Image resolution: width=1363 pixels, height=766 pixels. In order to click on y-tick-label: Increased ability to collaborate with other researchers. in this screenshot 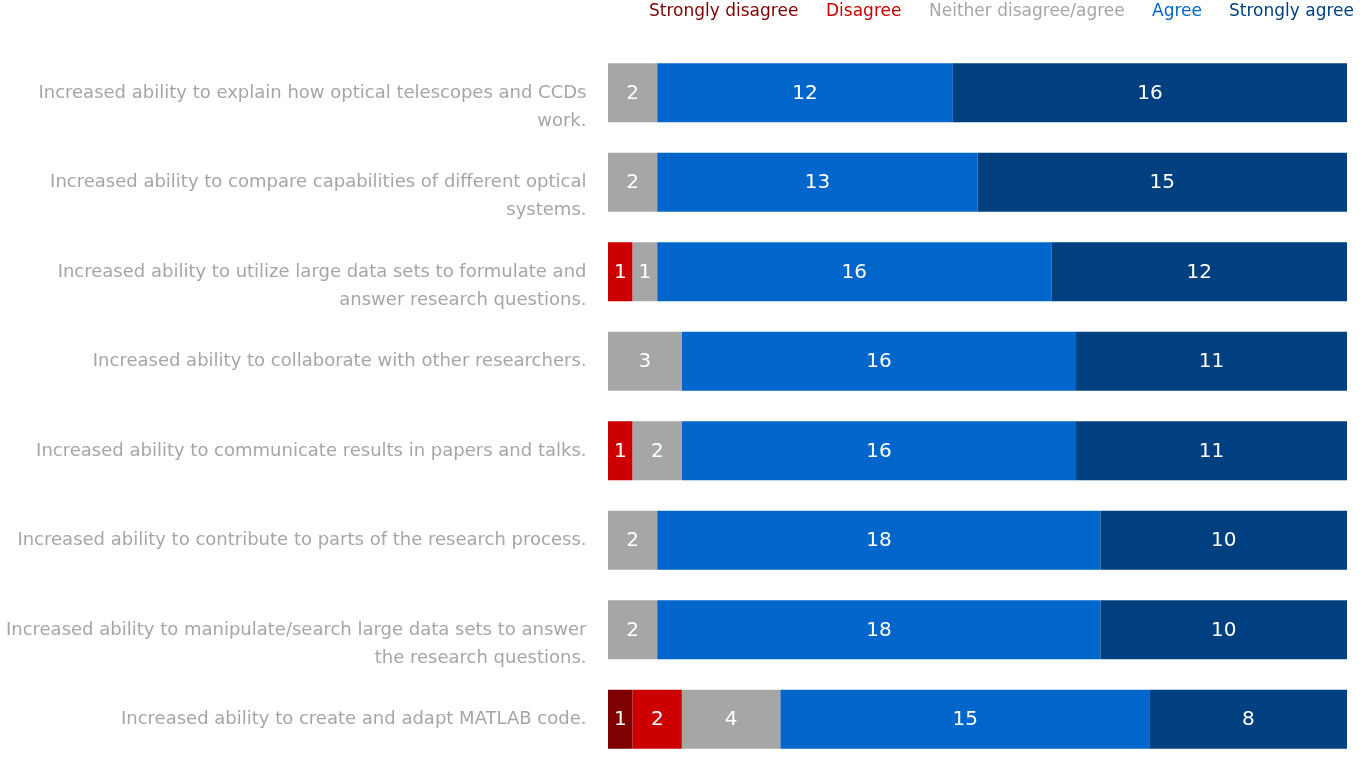, I will do `click(339, 360)`.